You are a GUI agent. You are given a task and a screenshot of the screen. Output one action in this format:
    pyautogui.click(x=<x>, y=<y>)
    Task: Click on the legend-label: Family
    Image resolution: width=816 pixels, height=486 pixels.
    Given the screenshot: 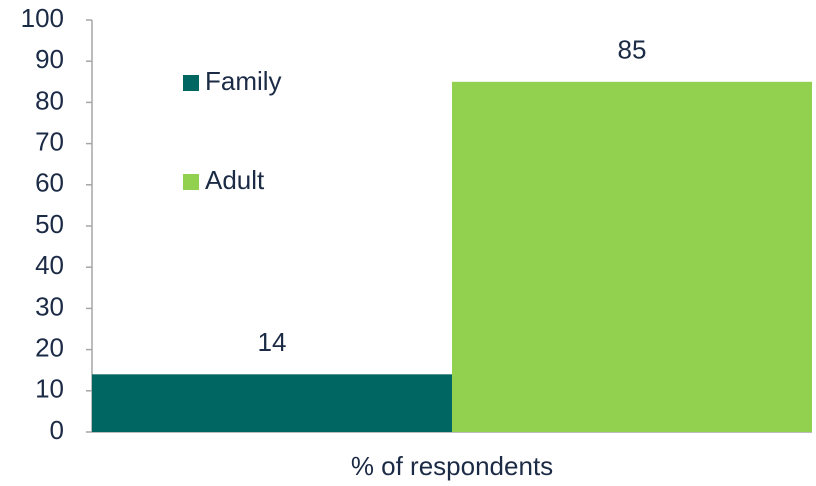 What is the action you would take?
    pyautogui.click(x=243, y=81)
    